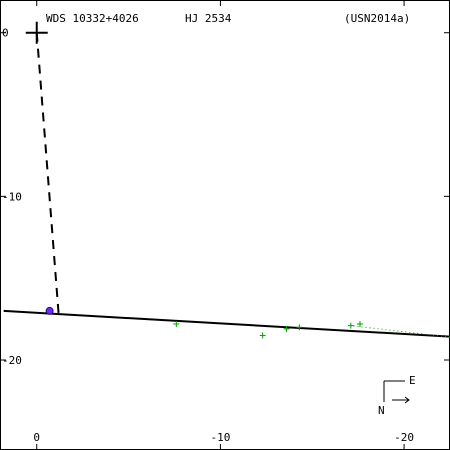 The image size is (450, 450). Describe the element at coordinates (220, 437) in the screenshot. I see `x-tick-label: -10` at that location.